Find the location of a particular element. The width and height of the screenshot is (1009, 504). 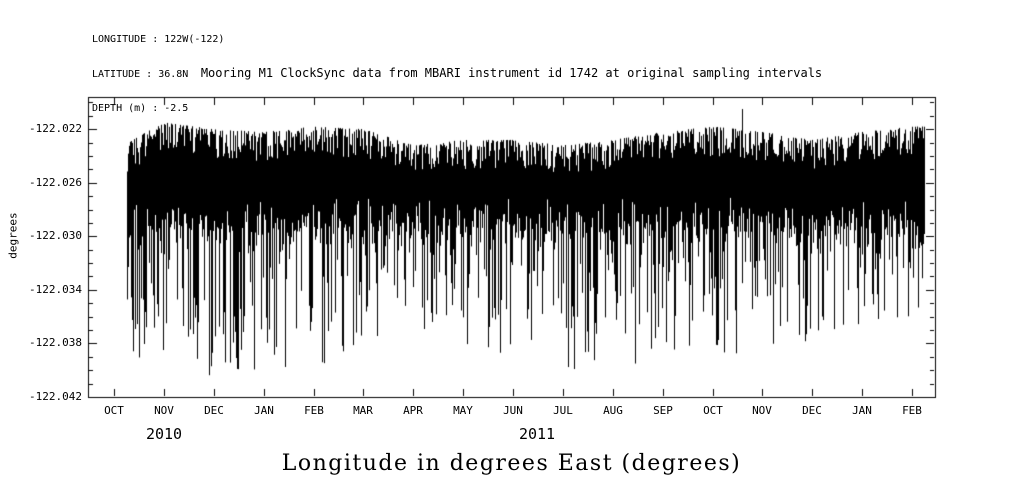

y-tick-label: -122.042 is located at coordinates (55, 396).